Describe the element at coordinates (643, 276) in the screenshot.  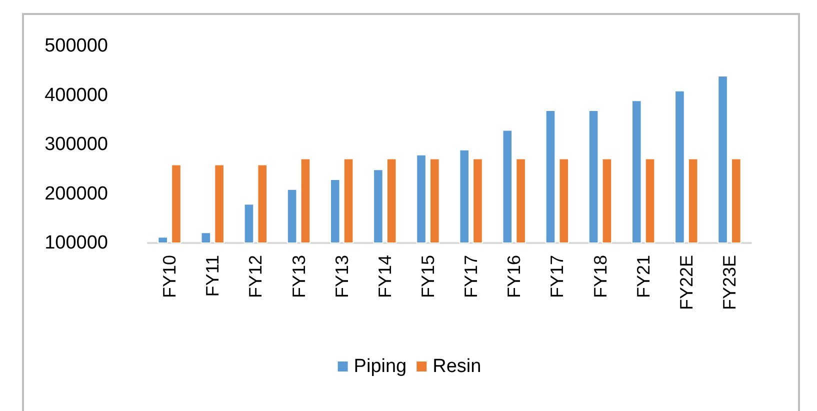
I see `x-tick-label: FY21` at that location.